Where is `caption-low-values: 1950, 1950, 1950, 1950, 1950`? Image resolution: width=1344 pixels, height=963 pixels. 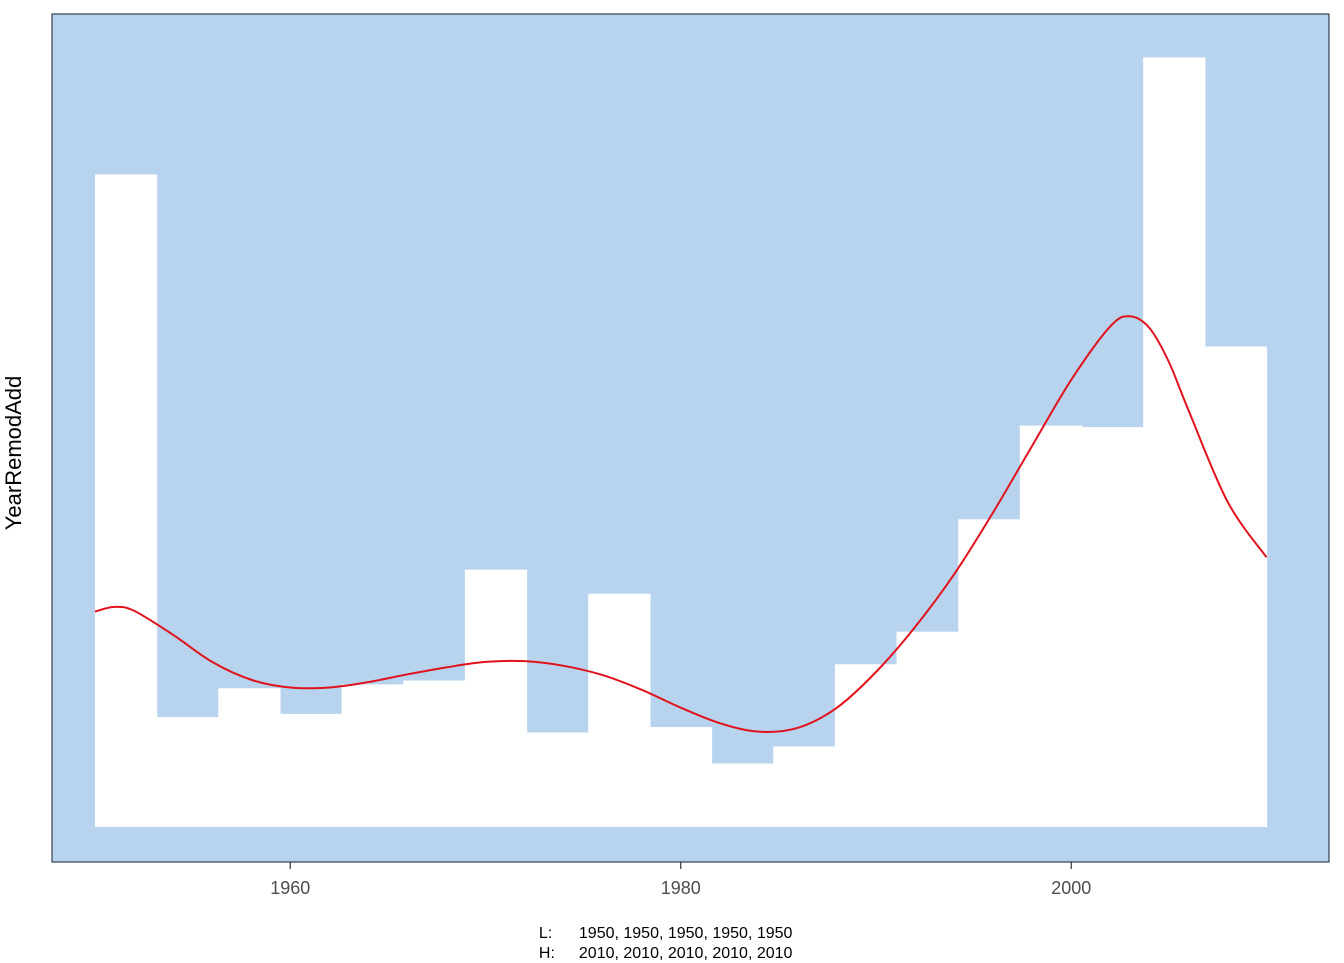 caption-low-values: 1950, 1950, 1950, 1950, 1950 is located at coordinates (685, 933).